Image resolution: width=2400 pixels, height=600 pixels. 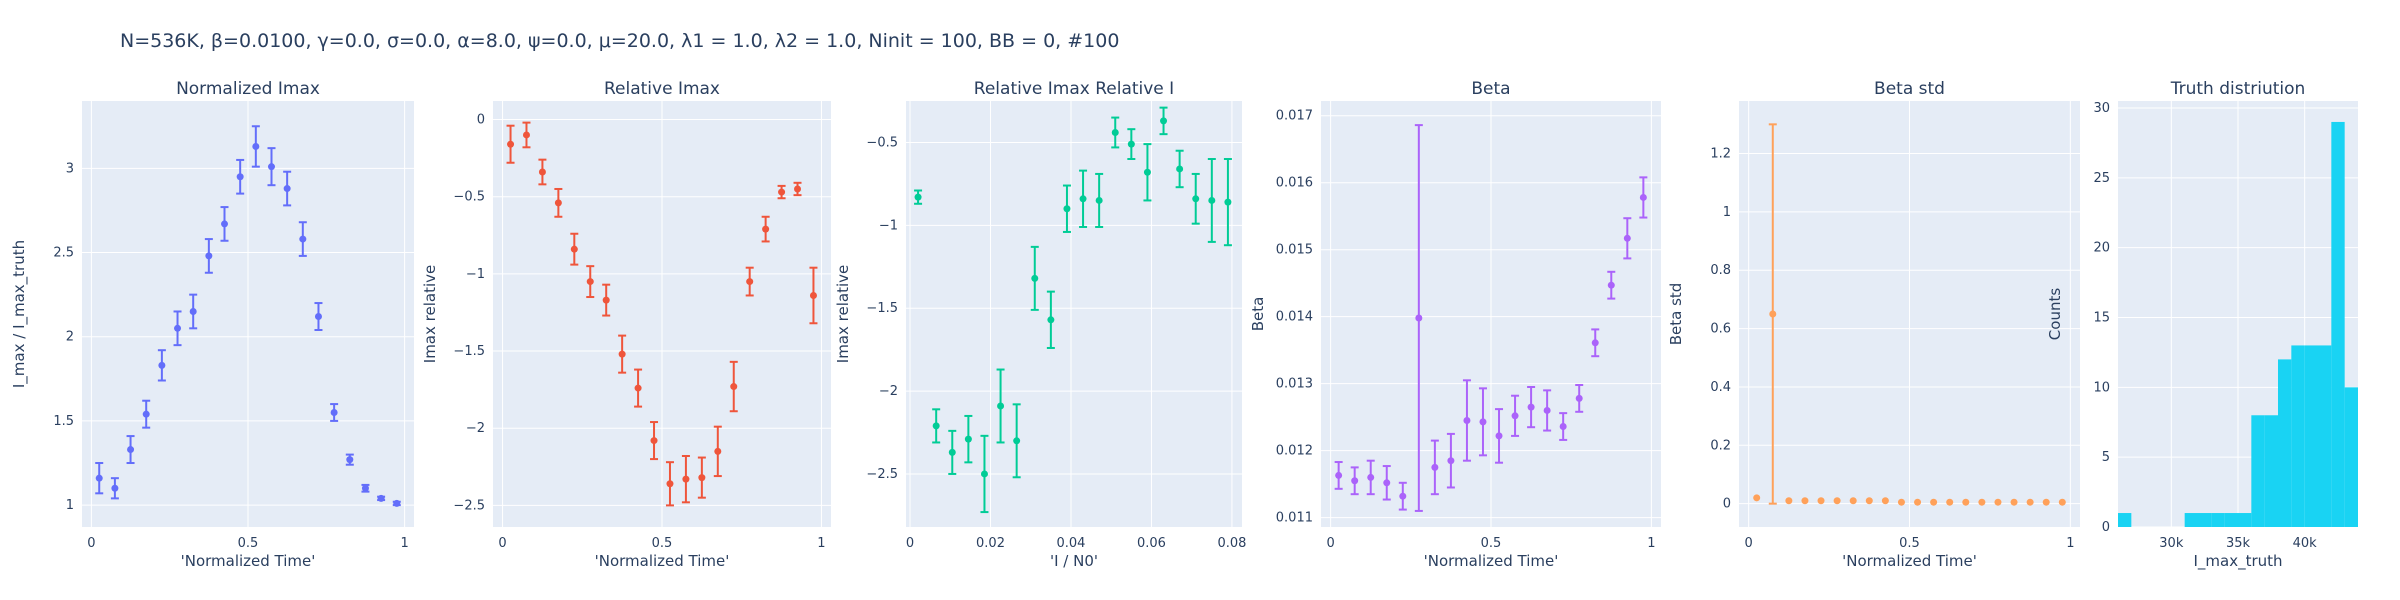 What do you see at coordinates (2237, 561) in the screenshot?
I see `x-axis-label: I_max_truth` at bounding box center [2237, 561].